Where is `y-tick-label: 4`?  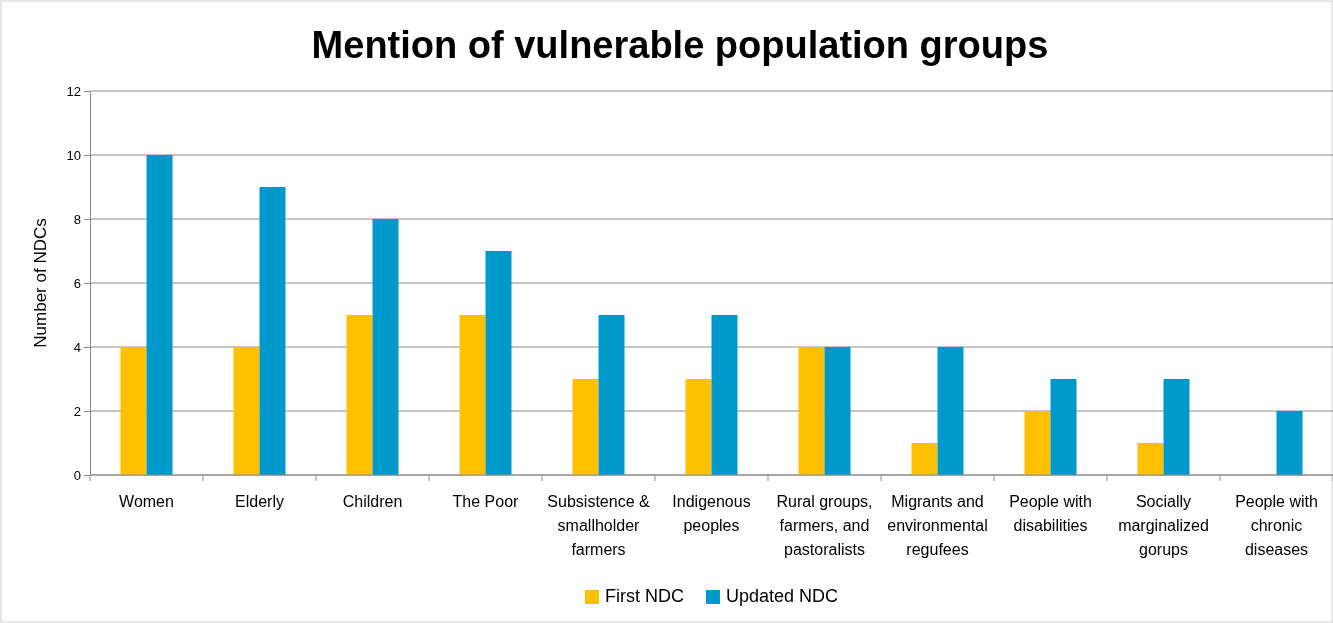 y-tick-label: 4 is located at coordinates (77, 347).